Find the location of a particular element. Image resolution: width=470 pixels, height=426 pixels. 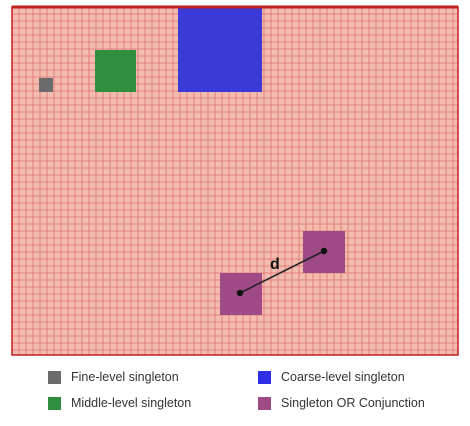

distance-endpoint-a is located at coordinates (324, 251).